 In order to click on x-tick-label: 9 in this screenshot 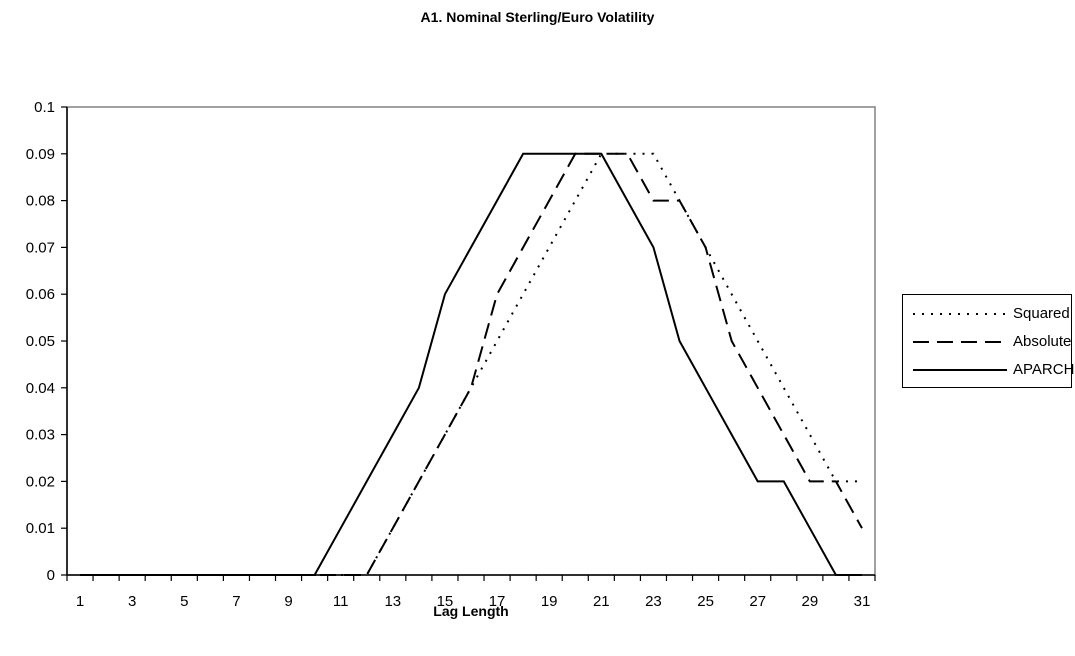, I will do `click(288, 601)`.